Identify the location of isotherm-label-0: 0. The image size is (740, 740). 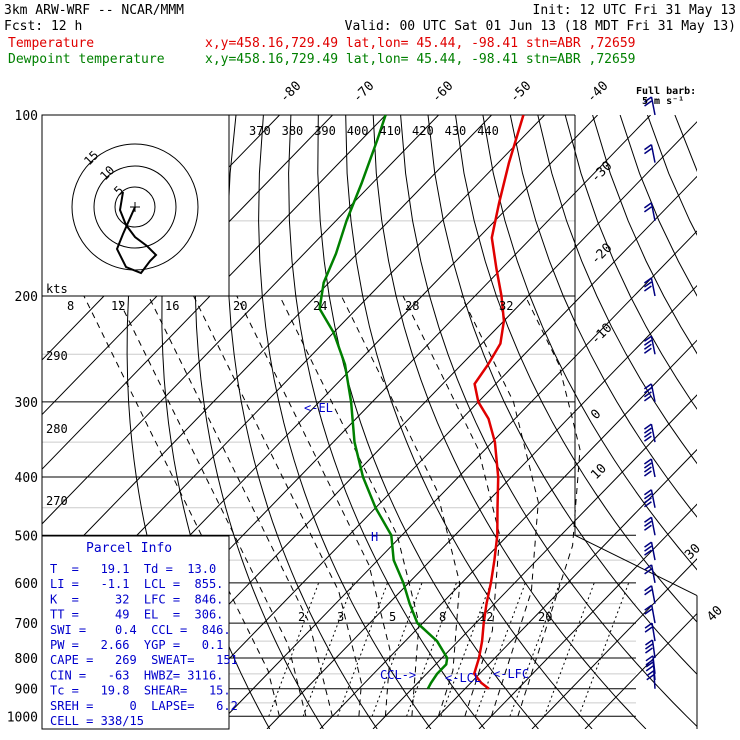
(596, 415).